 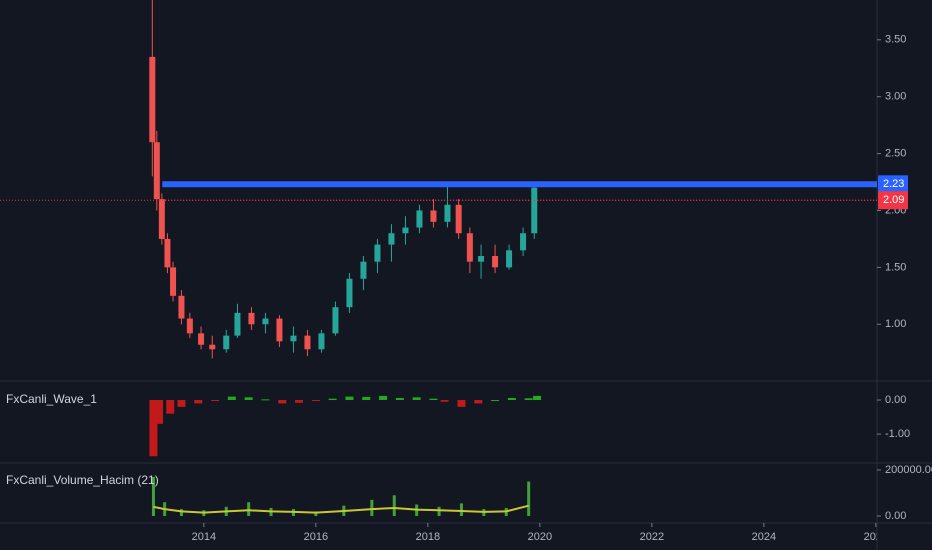 What do you see at coordinates (895, 267) in the screenshot?
I see `y-tick-label: 1.50` at bounding box center [895, 267].